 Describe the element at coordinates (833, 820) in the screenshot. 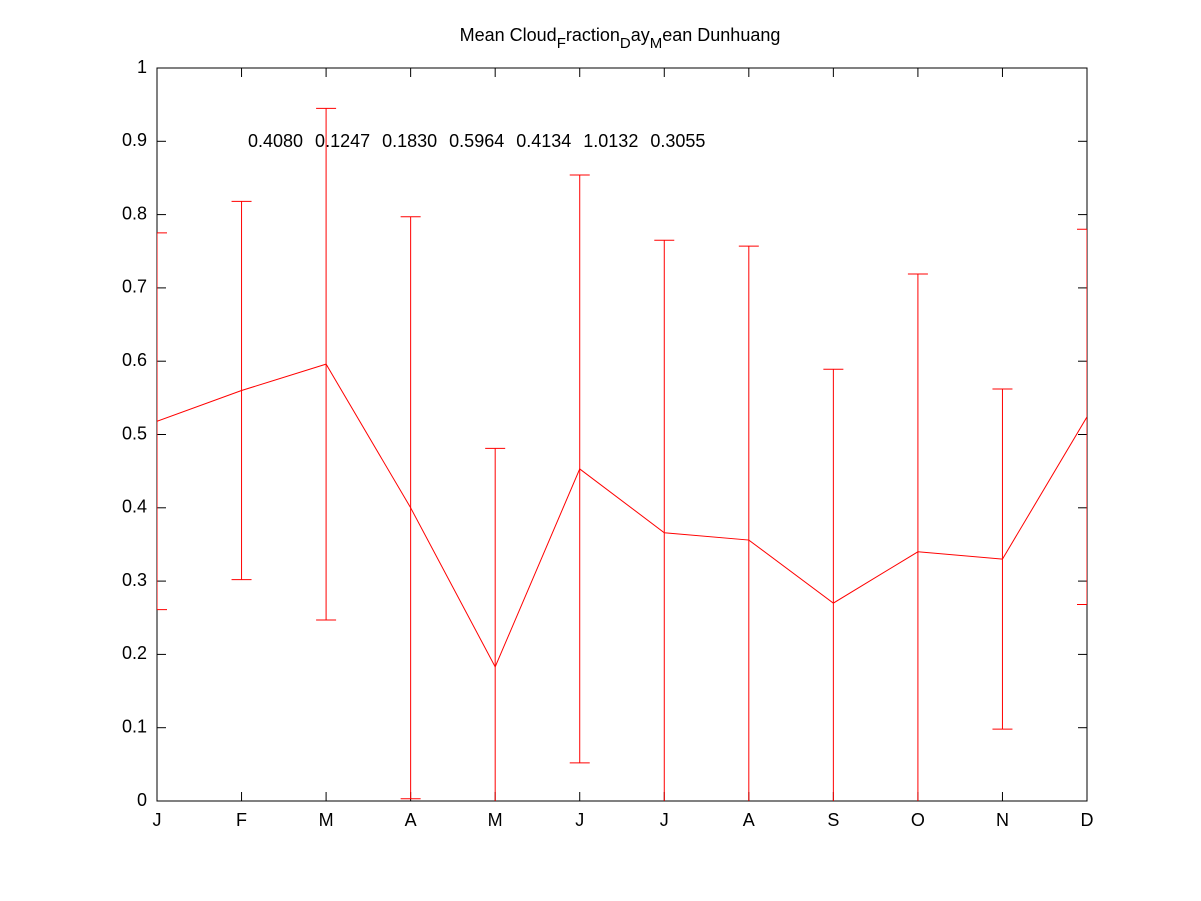

I see `x-tick-label: S` at that location.